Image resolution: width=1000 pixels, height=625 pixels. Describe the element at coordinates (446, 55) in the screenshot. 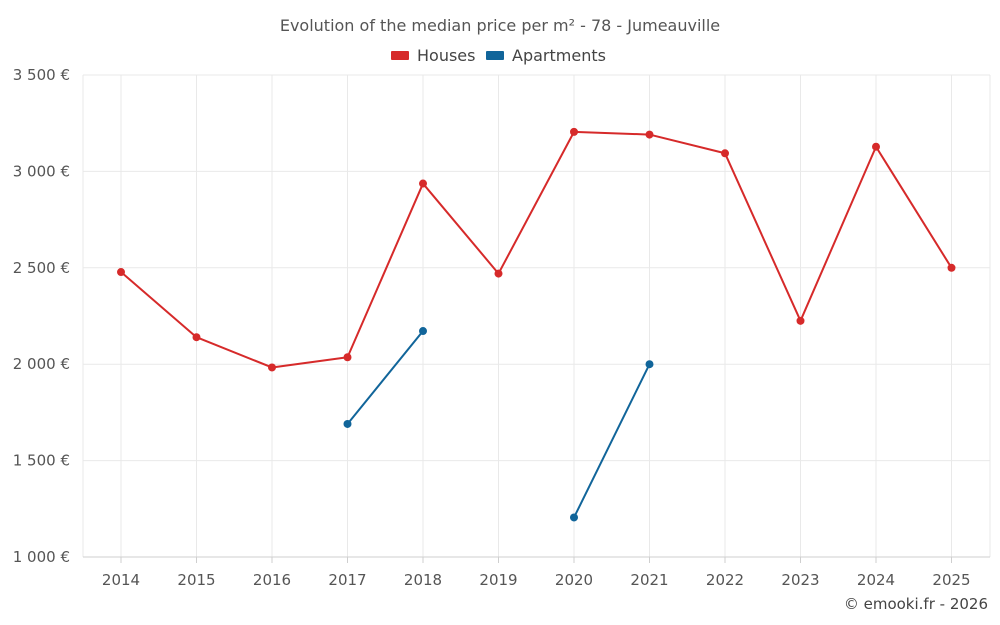

I see `legend-label-houses: Houses` at that location.